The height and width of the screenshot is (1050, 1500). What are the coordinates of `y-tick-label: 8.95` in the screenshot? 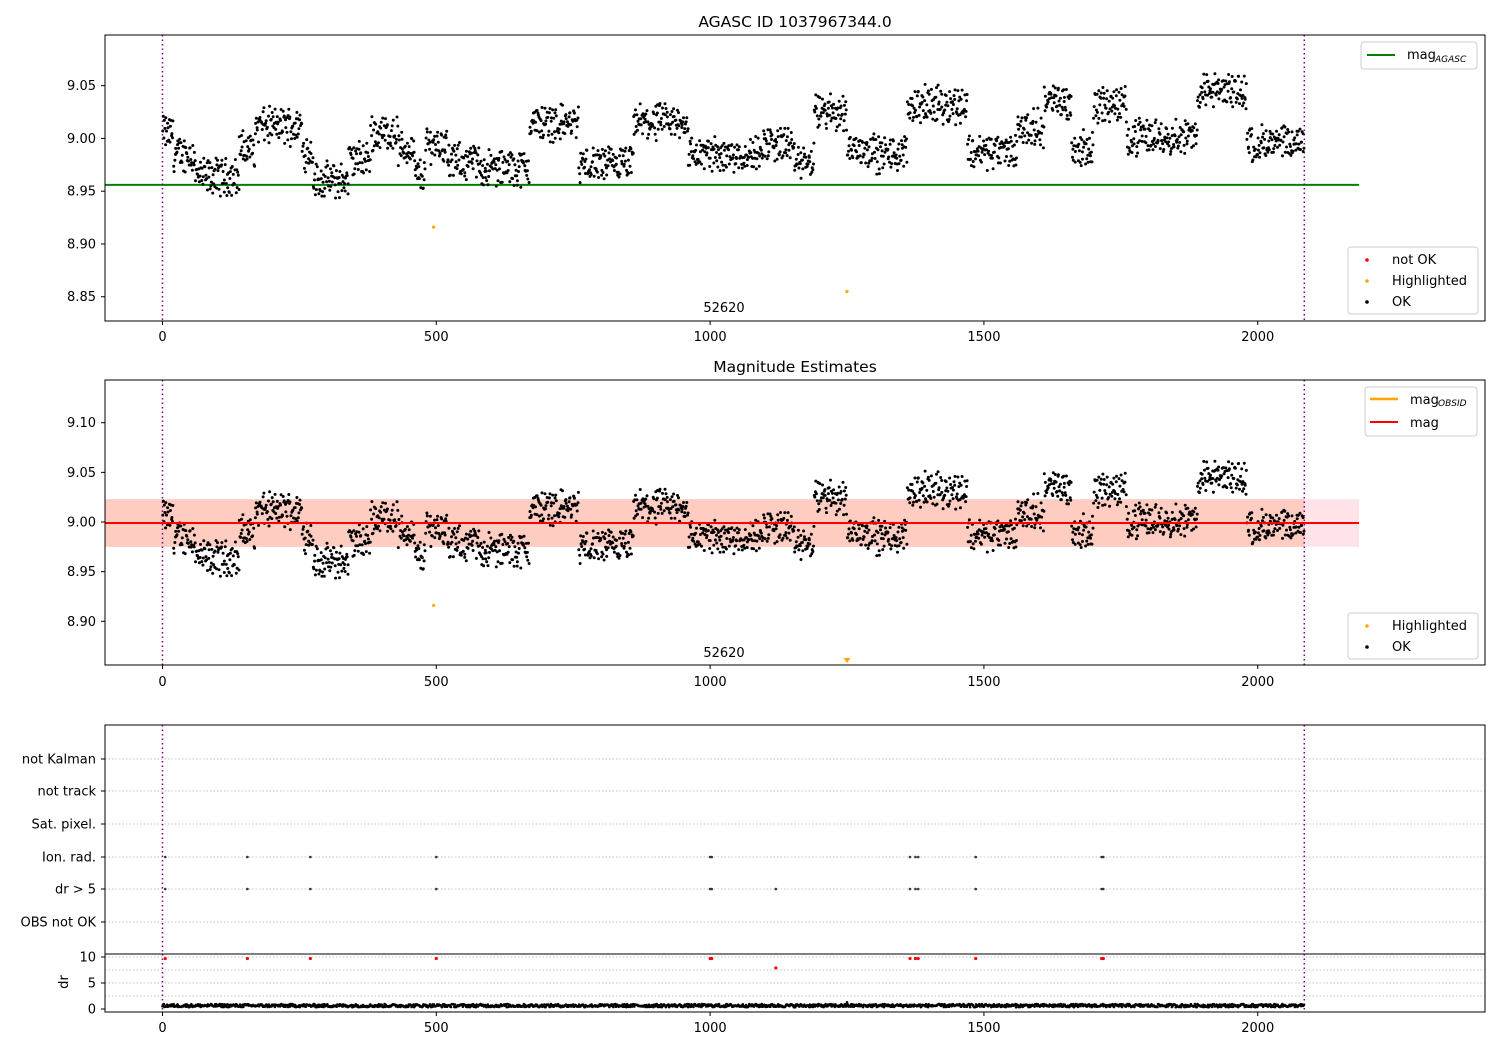 It's located at (81, 572).